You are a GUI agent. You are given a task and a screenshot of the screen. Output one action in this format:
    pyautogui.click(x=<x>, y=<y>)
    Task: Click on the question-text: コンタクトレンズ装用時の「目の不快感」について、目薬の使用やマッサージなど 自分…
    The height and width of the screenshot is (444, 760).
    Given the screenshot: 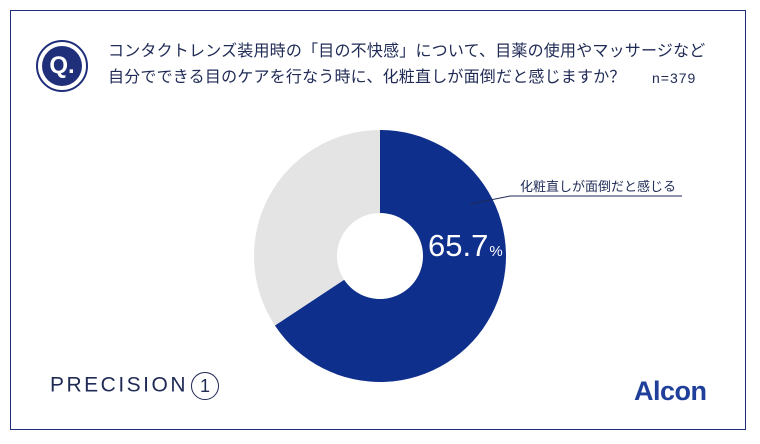 What is the action you would take?
    pyautogui.click(x=406, y=64)
    